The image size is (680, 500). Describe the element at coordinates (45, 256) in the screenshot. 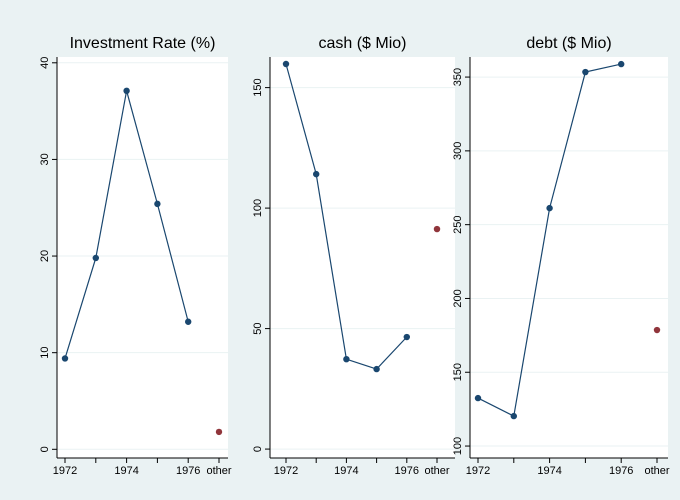

I see `y-tick-label: 20` at that location.